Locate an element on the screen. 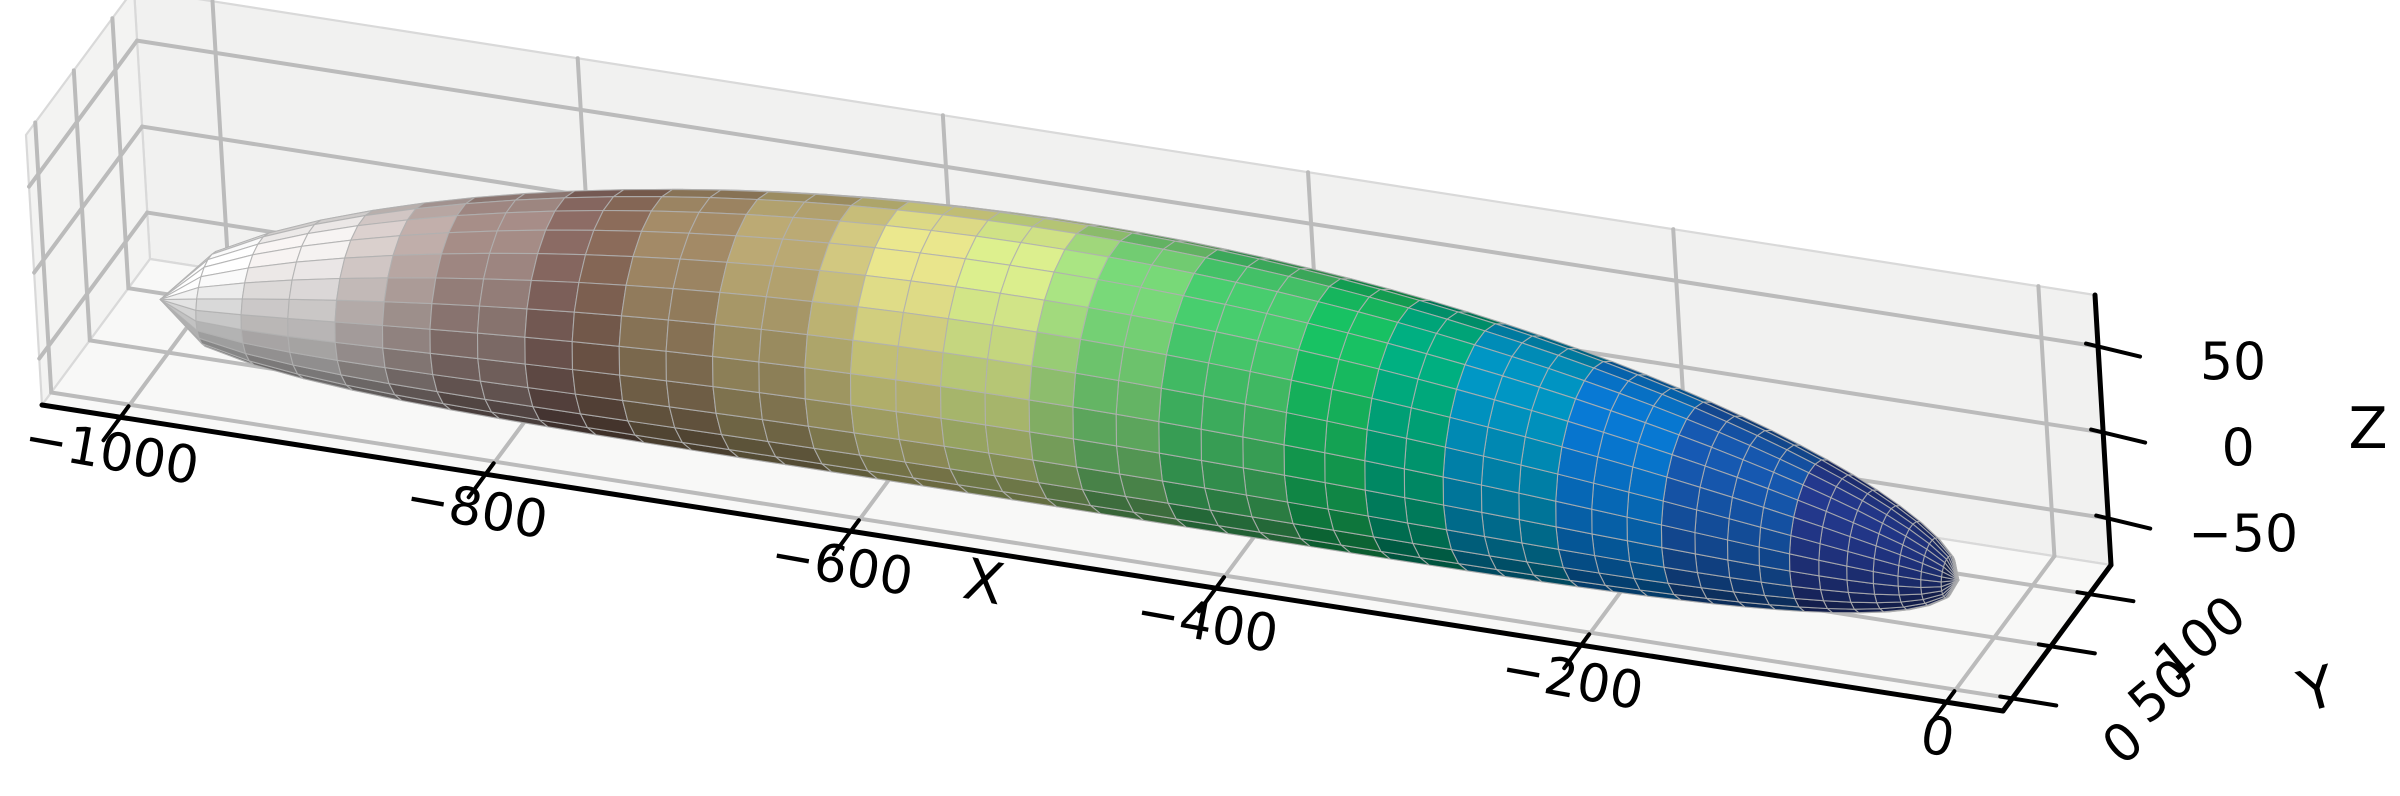 Image resolution: width=2400 pixels, height=796 pixels. x-axis-label: X is located at coordinates (983, 582).